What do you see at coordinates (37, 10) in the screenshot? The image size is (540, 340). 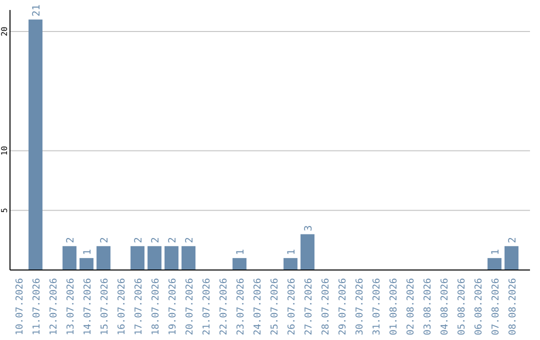 I see `data-label: 21` at bounding box center [37, 10].